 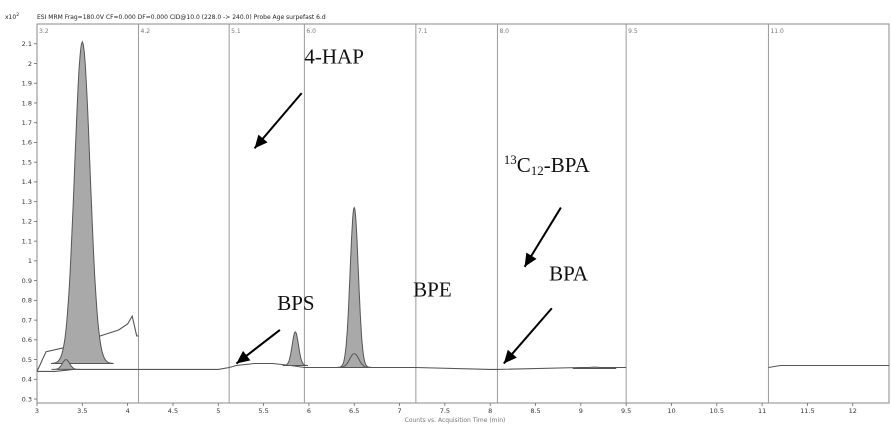 I want to click on x-tick-label-1: 3.5, so click(x=82, y=411).